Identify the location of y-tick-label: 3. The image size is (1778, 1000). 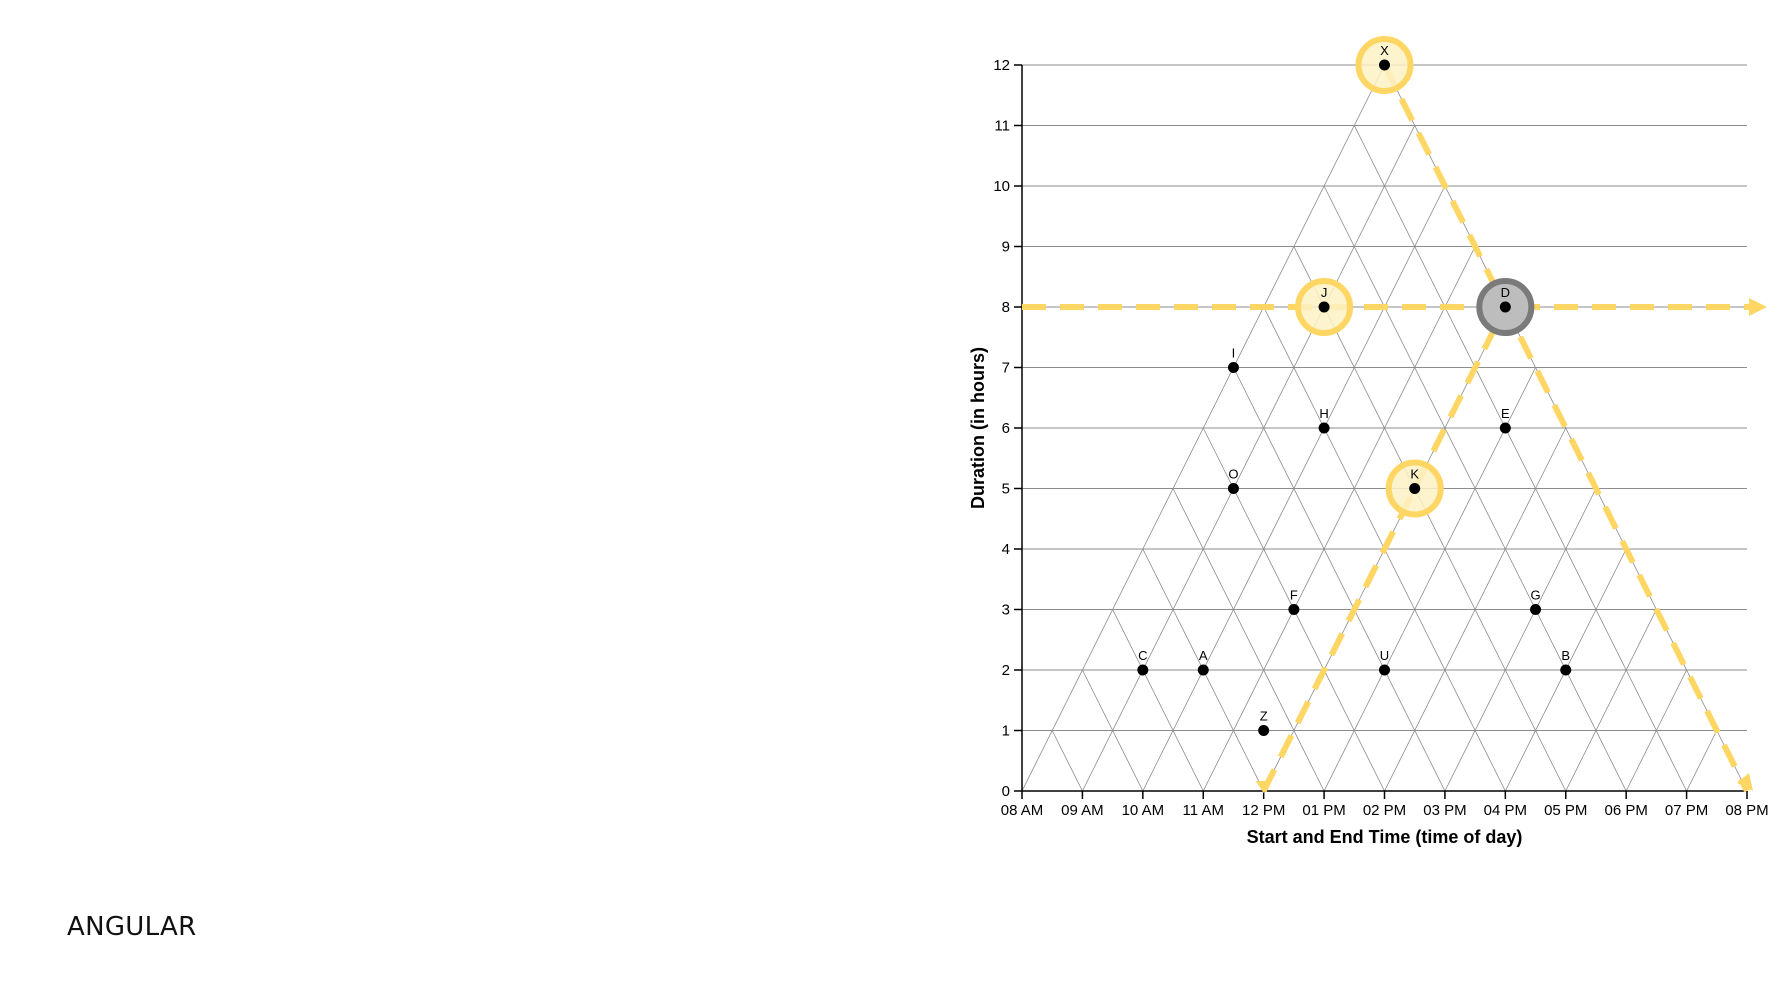
(1006, 610).